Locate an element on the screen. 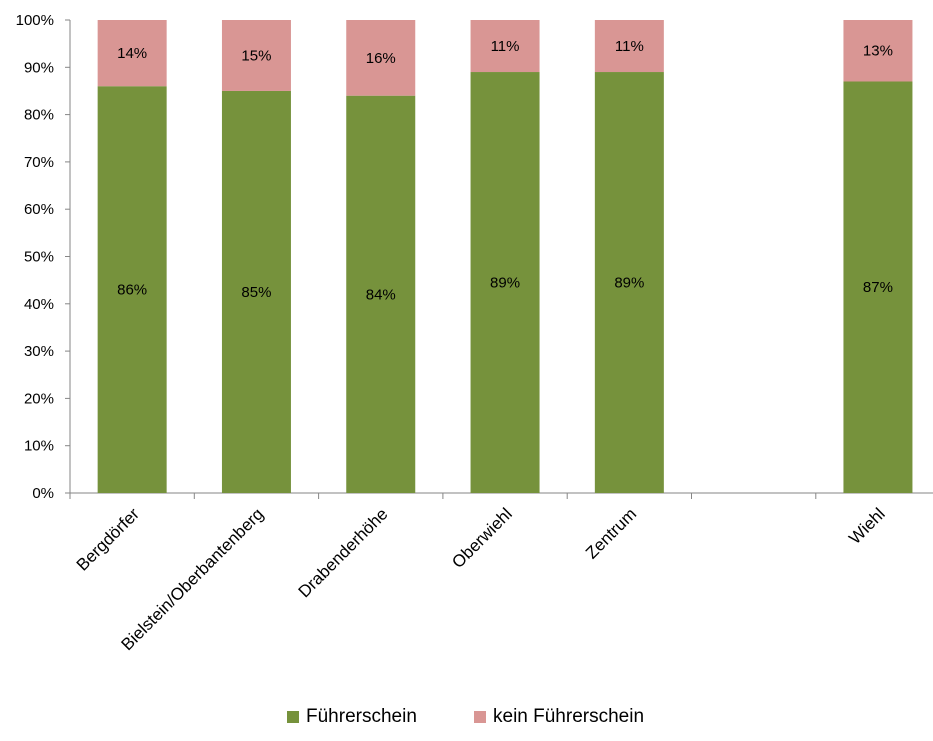  x-tick-label: Bergdörfer is located at coordinates (108, 539).